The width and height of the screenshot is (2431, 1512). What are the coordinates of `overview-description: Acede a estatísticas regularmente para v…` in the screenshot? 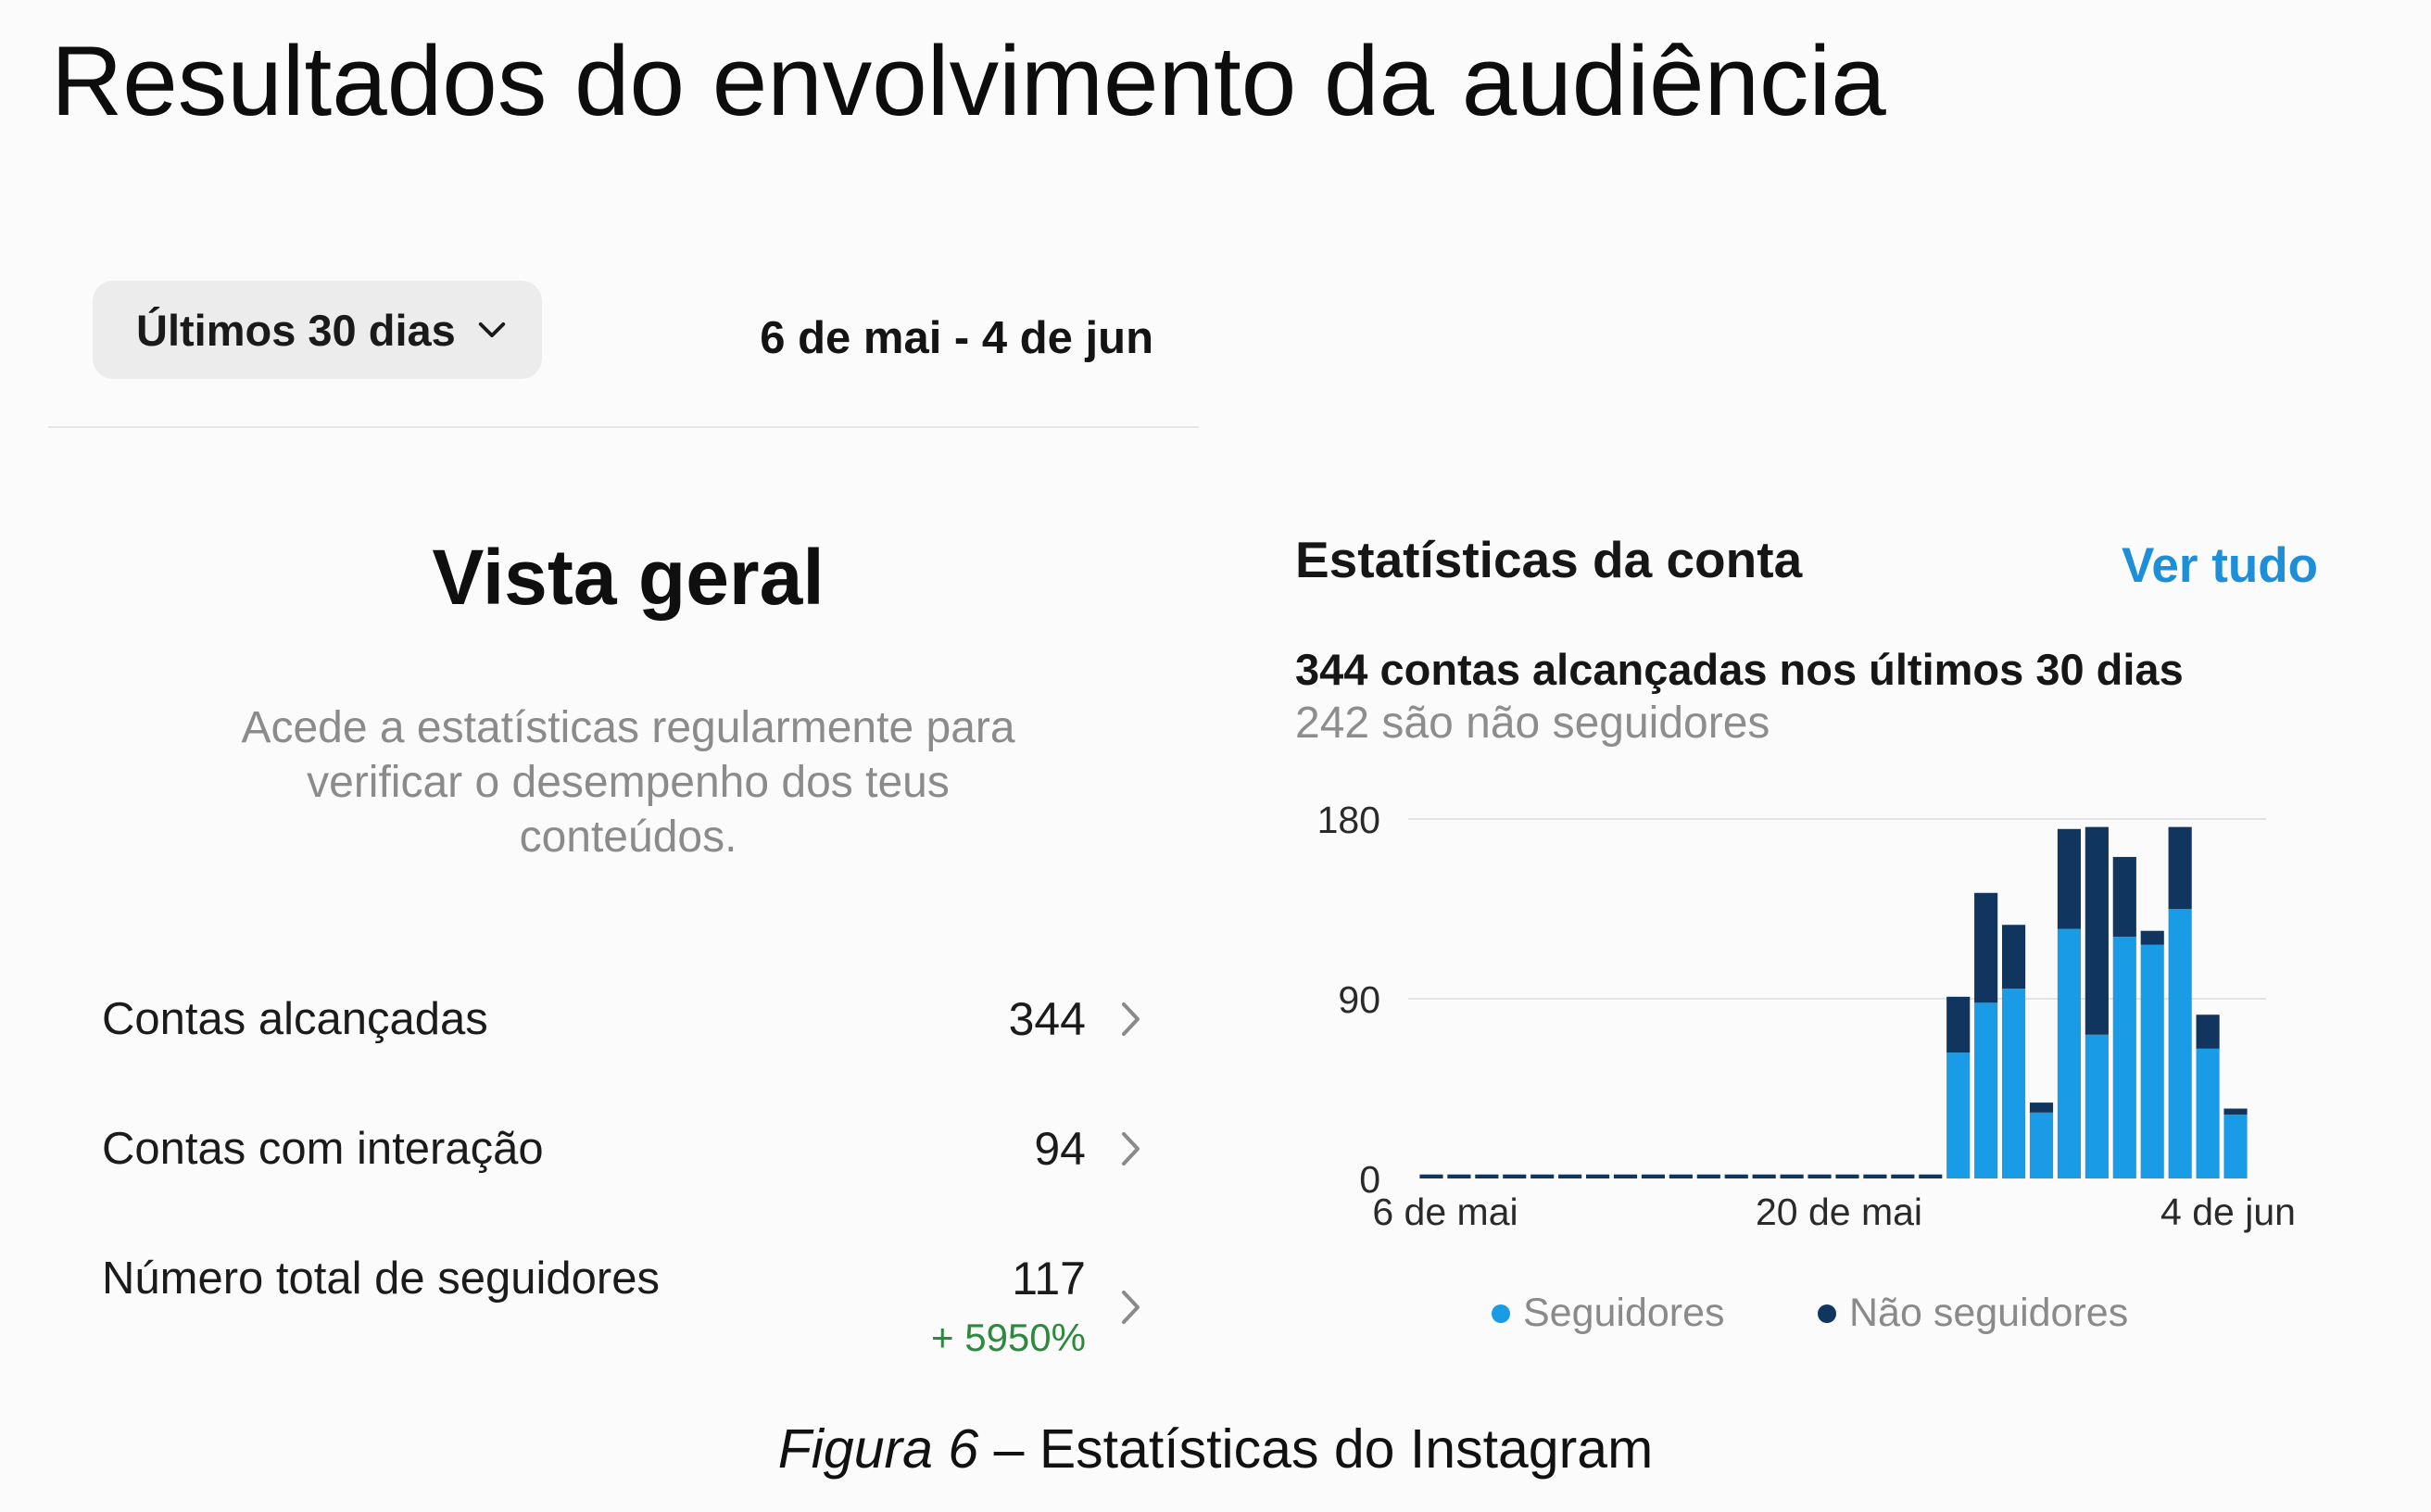 It's located at (628, 782).